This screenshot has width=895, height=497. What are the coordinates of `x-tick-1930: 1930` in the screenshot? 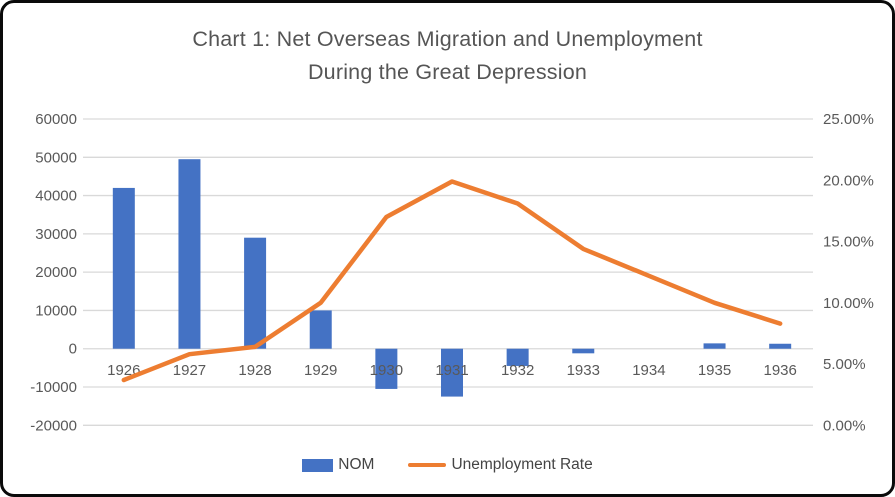 It's located at (386, 370).